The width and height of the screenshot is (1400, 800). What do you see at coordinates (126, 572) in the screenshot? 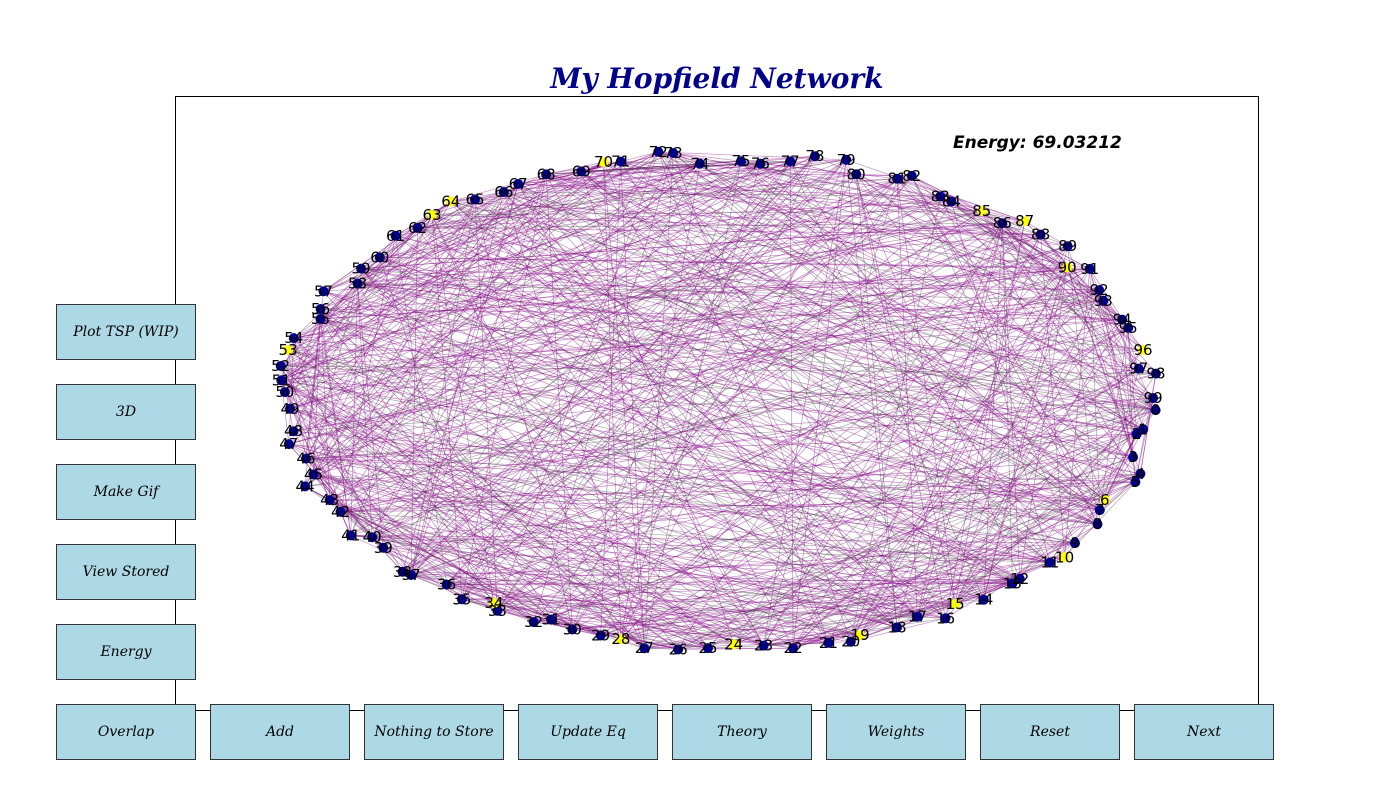
I see `view-stored-button: View Stored` at bounding box center [126, 572].